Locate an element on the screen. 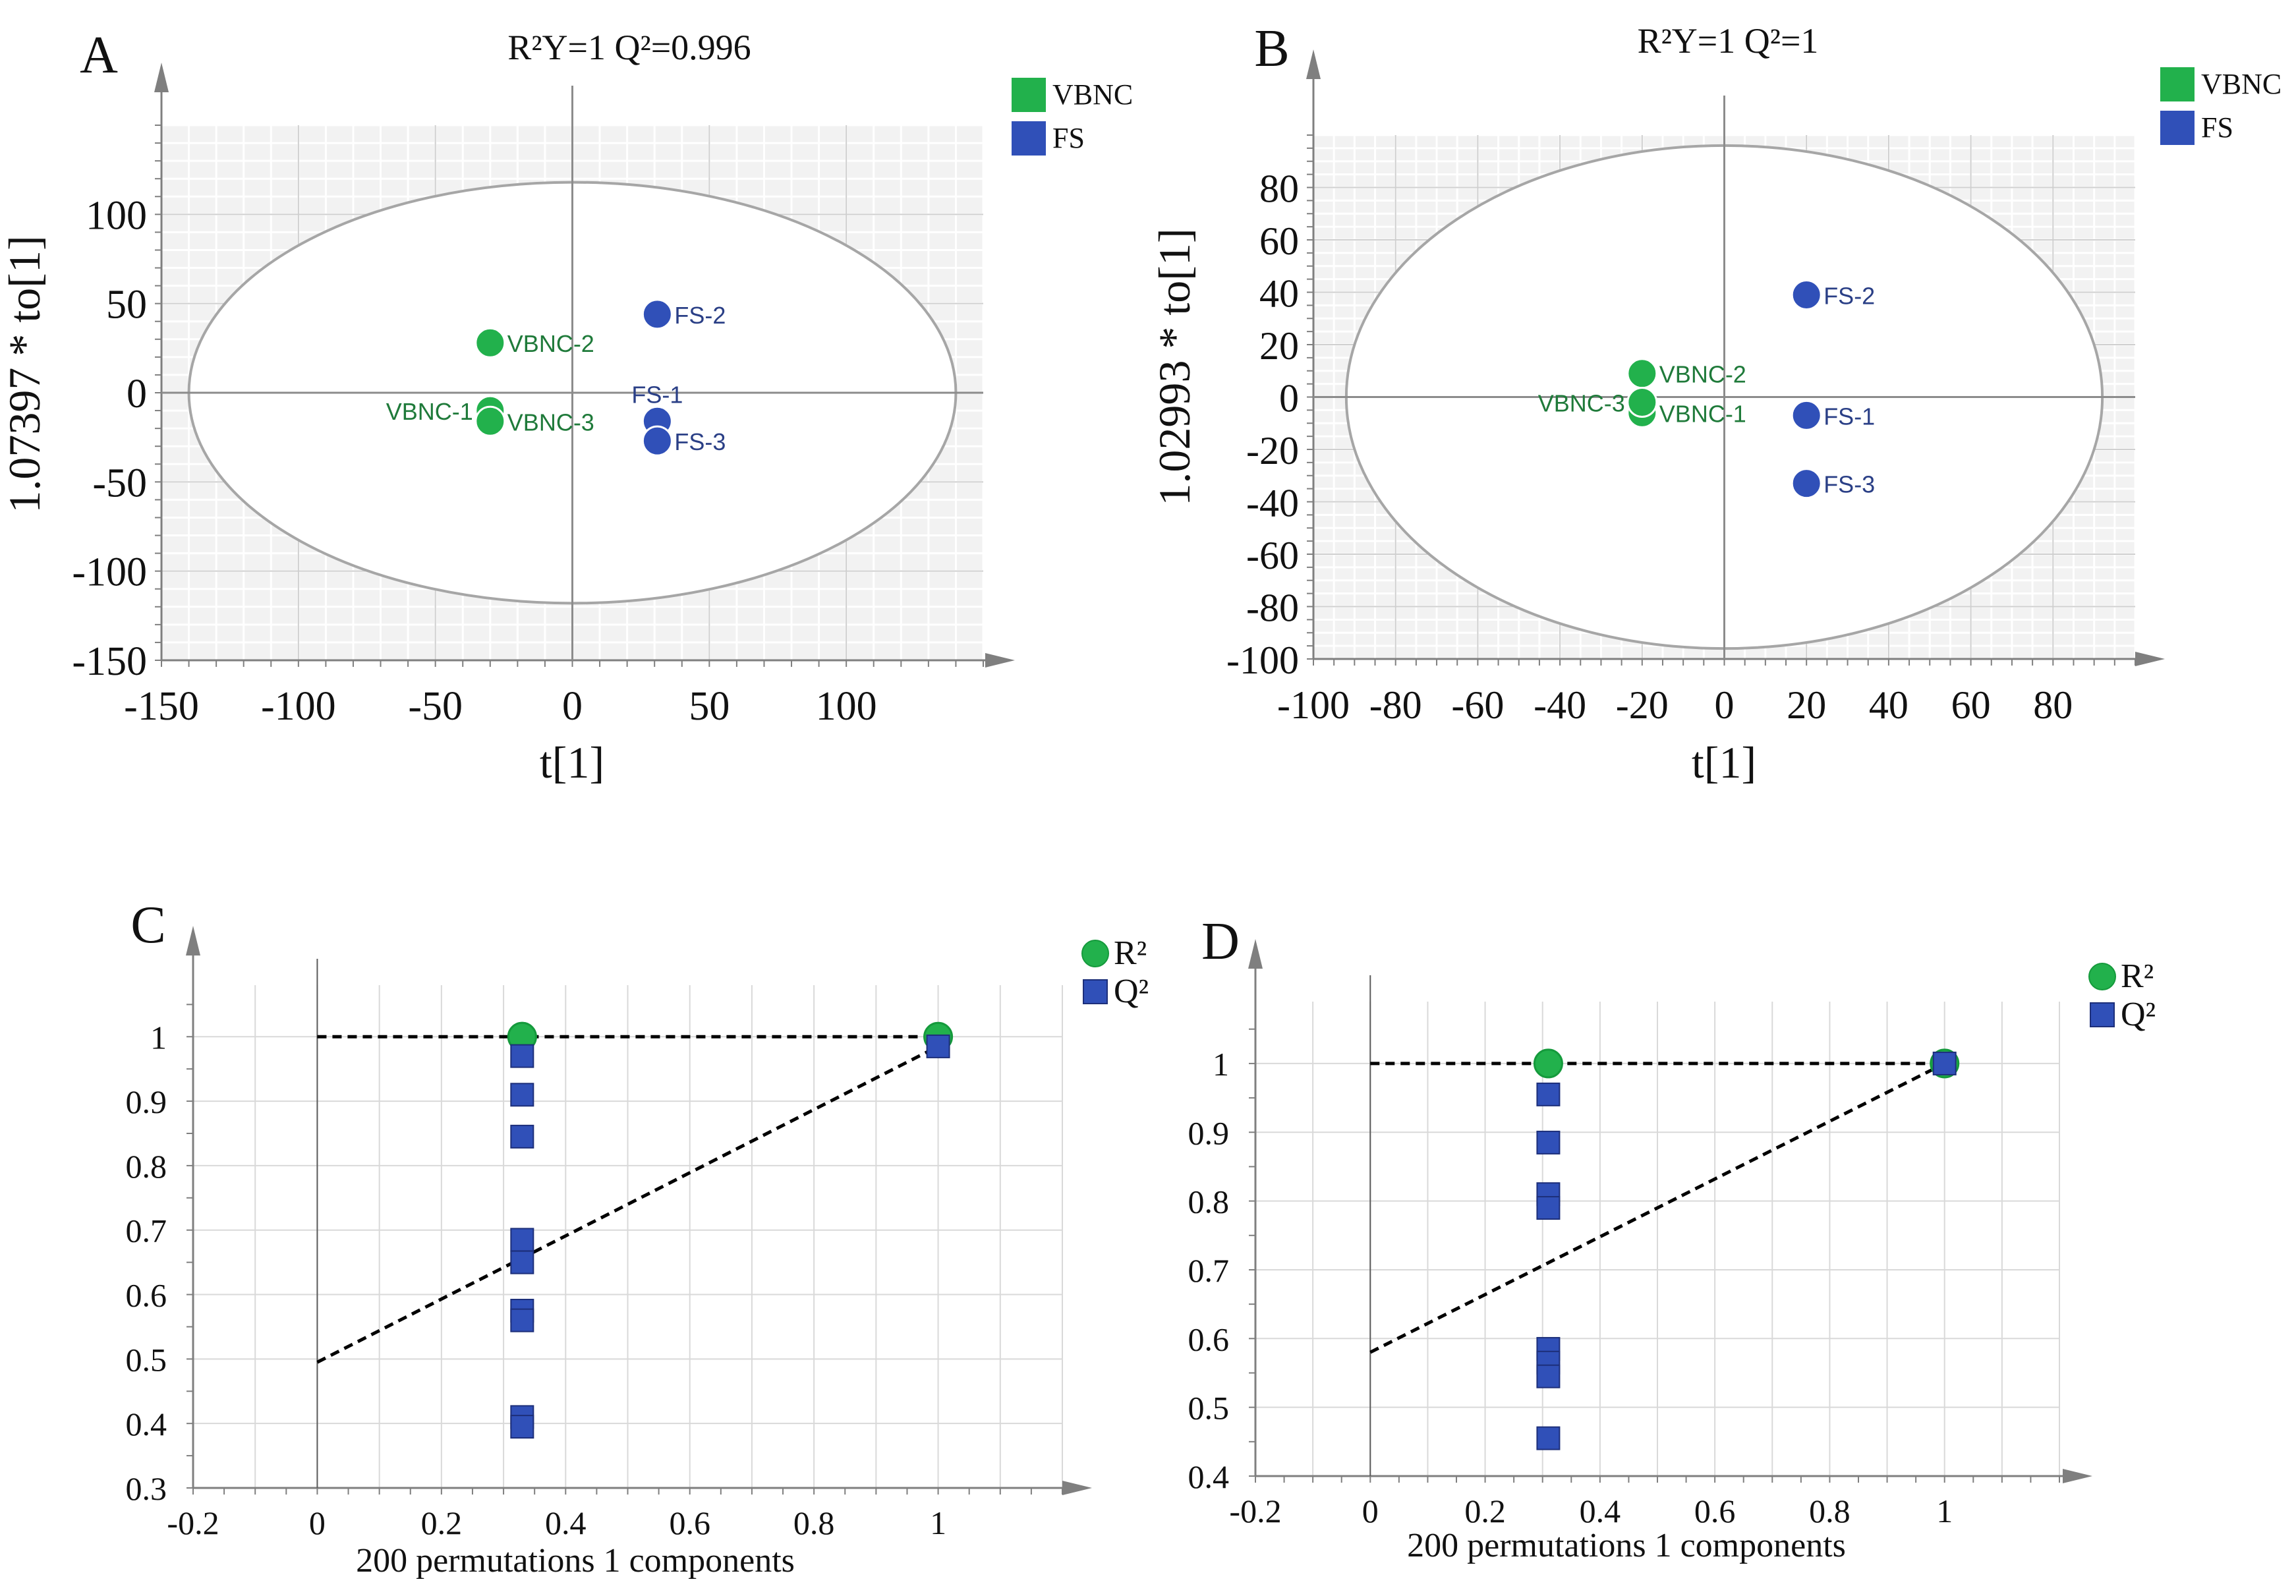 The height and width of the screenshot is (1596, 2296). x-tick-label: -80 is located at coordinates (1395, 705).